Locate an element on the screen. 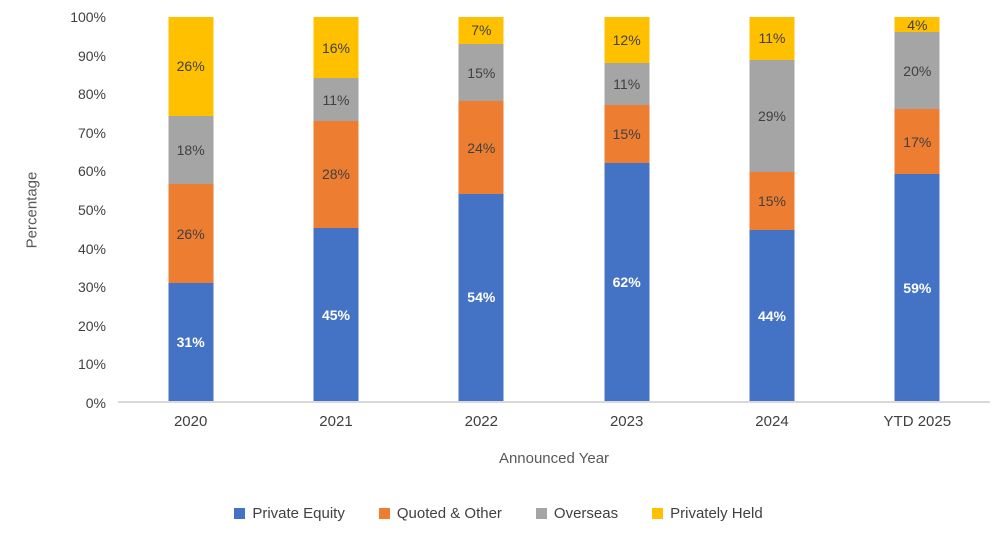 Image resolution: width=997 pixels, height=542 pixels. bar-segment-label: 17% is located at coordinates (917, 141).